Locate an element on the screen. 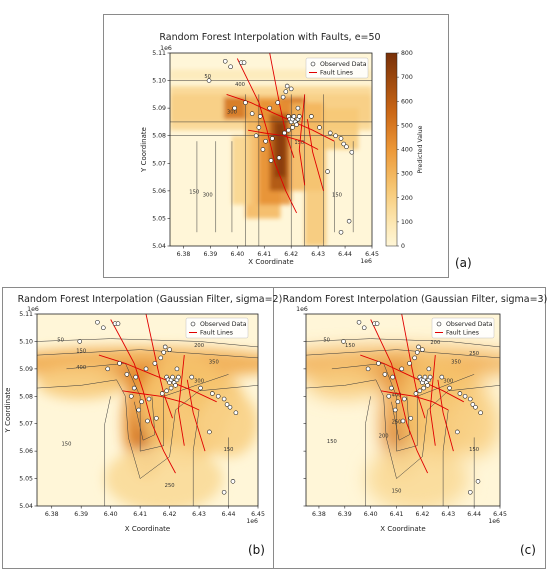  colorbar-tick-label-2: 200 is located at coordinates (407, 198).